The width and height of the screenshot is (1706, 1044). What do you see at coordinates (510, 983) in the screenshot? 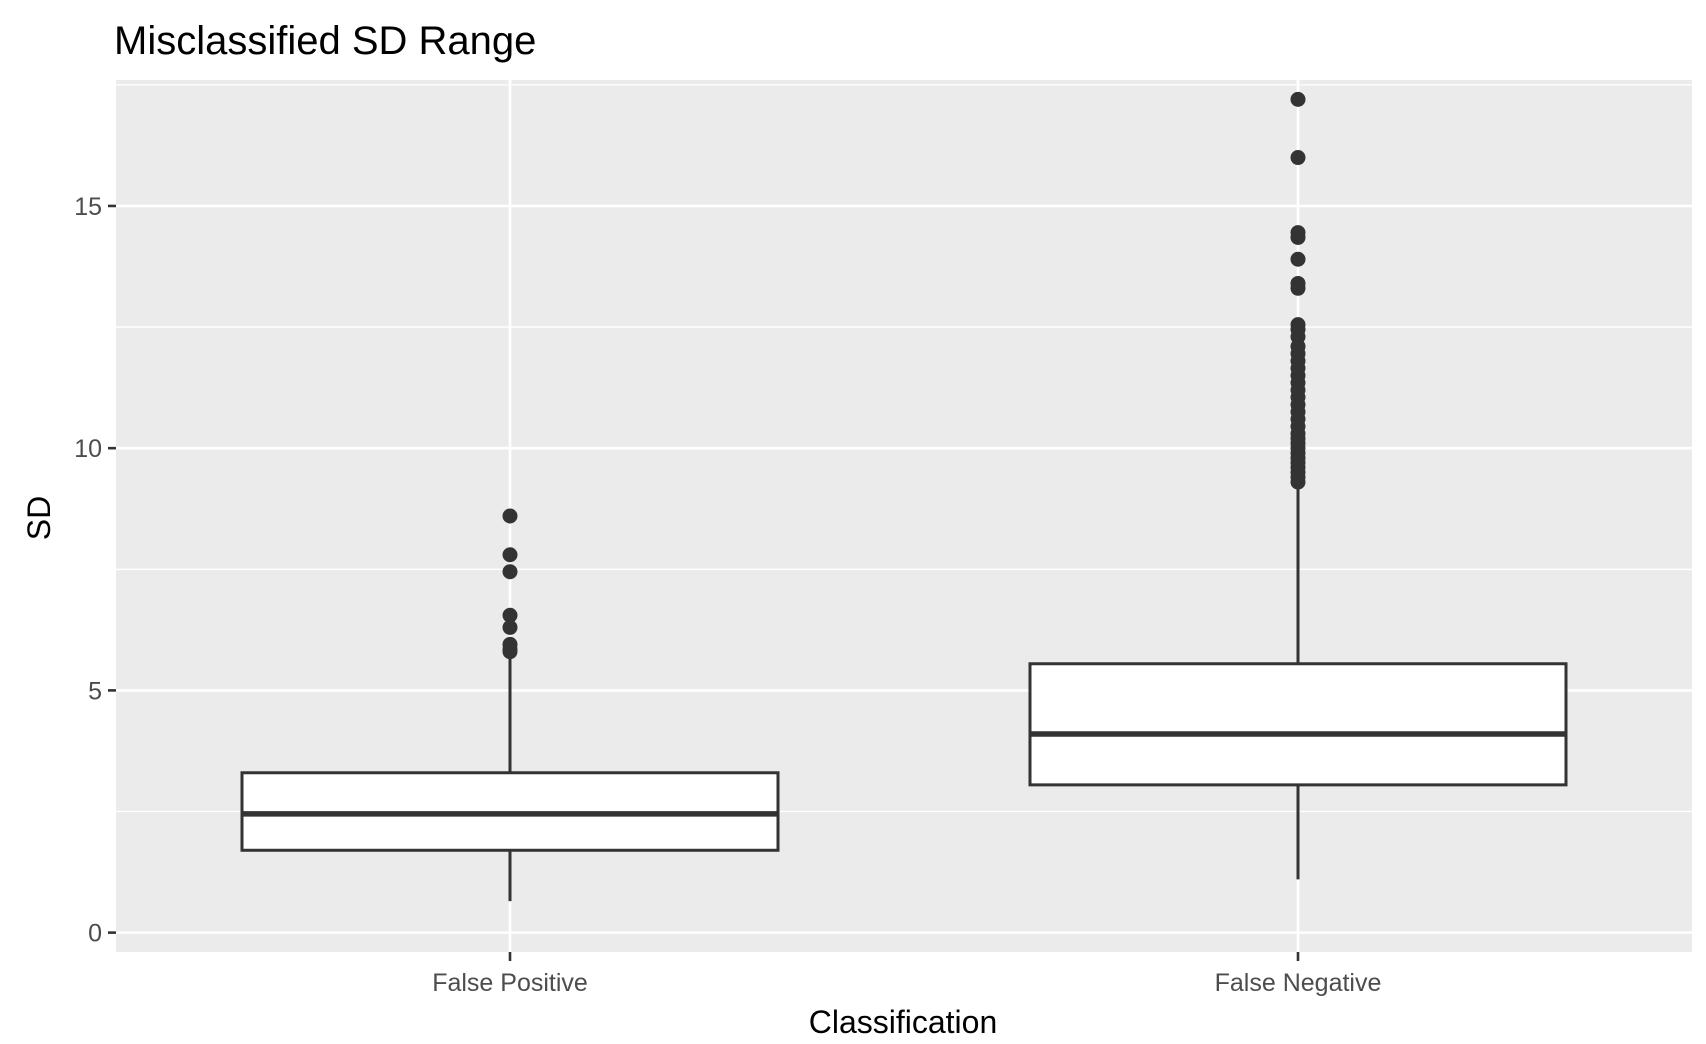
I see `x-tick-label: False Positive` at bounding box center [510, 983].